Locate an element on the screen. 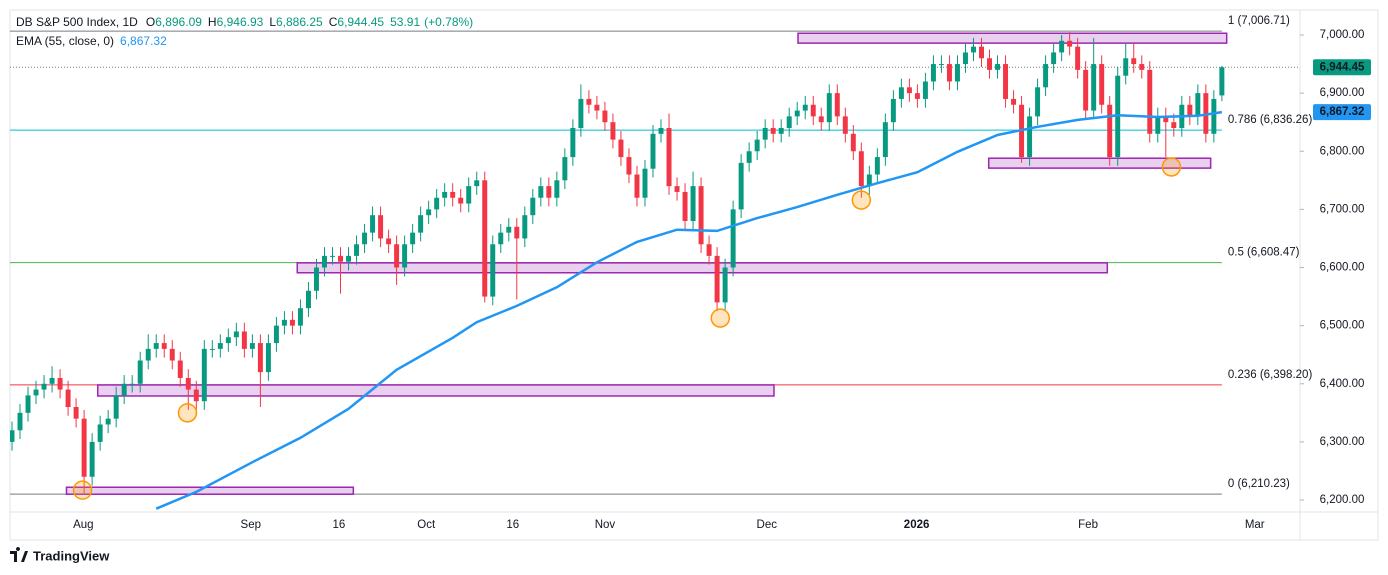 This screenshot has width=1388, height=575. x-tick-label: Dec is located at coordinates (767, 525).